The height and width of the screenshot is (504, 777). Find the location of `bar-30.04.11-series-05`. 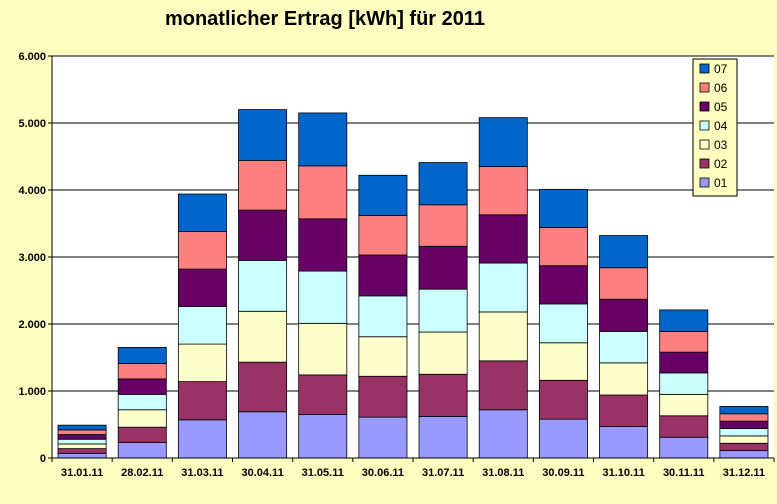

bar-30.04.11-series-05 is located at coordinates (263, 235).